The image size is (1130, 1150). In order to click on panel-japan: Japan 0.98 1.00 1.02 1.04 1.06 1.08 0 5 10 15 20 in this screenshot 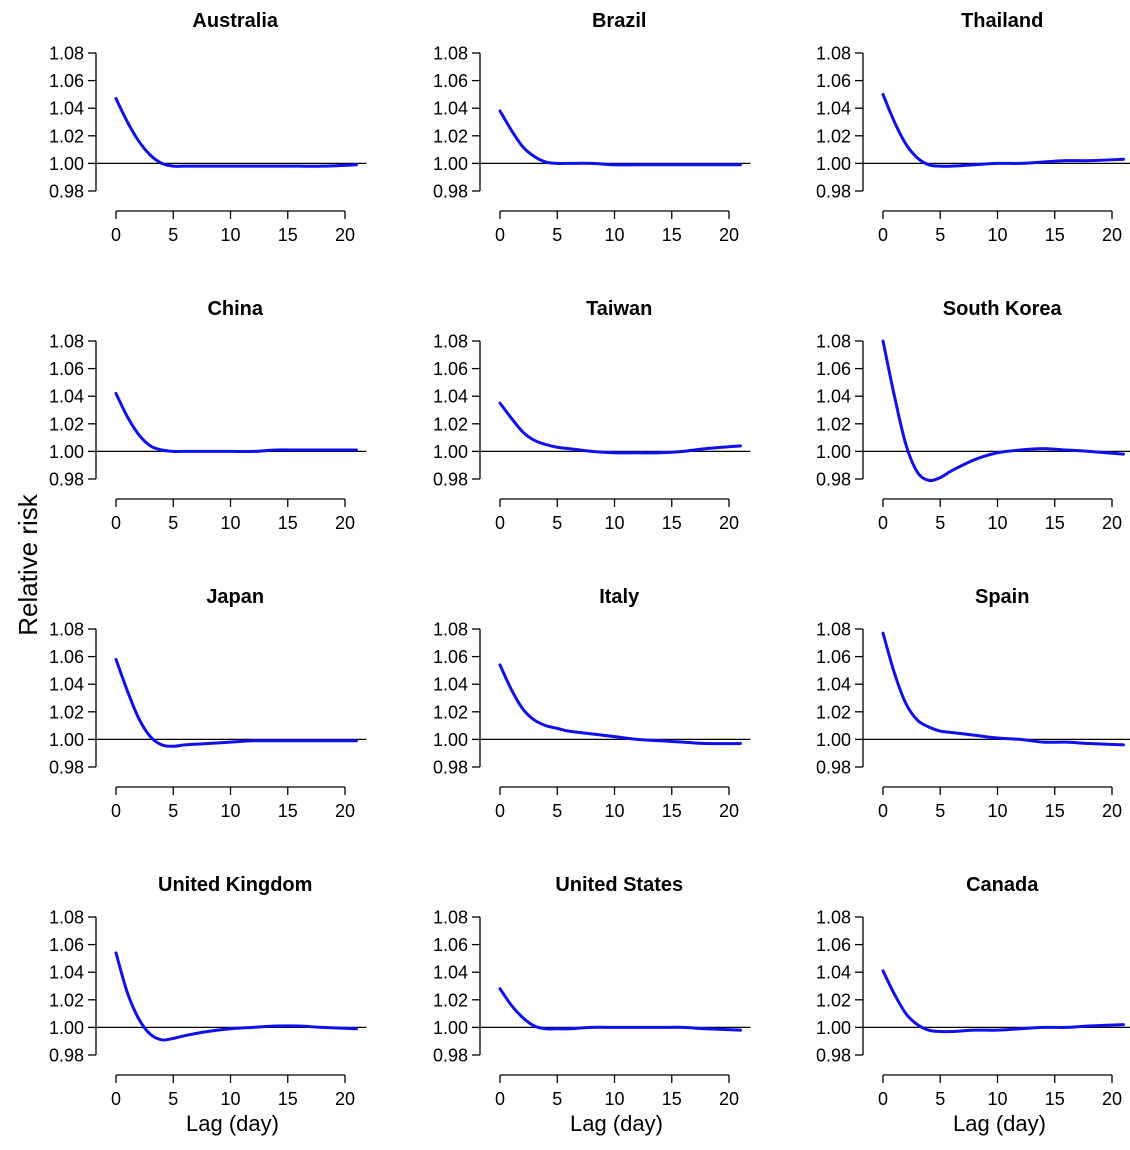, I will do `click(208, 703)`.